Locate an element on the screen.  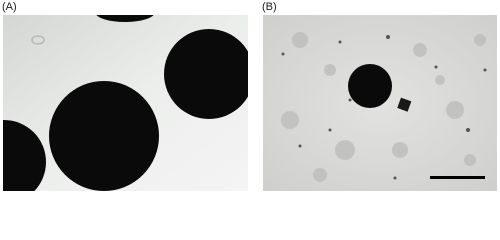
panel-label: (B) is located at coordinates (269, 7).